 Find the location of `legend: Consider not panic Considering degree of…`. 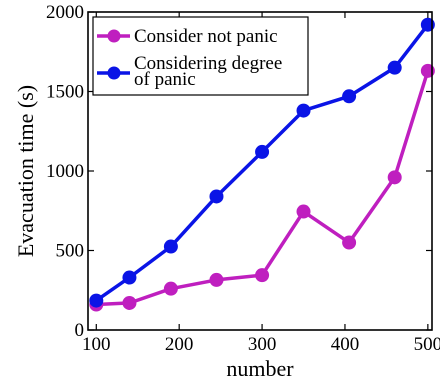

legend: Consider not panic Considering degree of… is located at coordinates (200, 56).